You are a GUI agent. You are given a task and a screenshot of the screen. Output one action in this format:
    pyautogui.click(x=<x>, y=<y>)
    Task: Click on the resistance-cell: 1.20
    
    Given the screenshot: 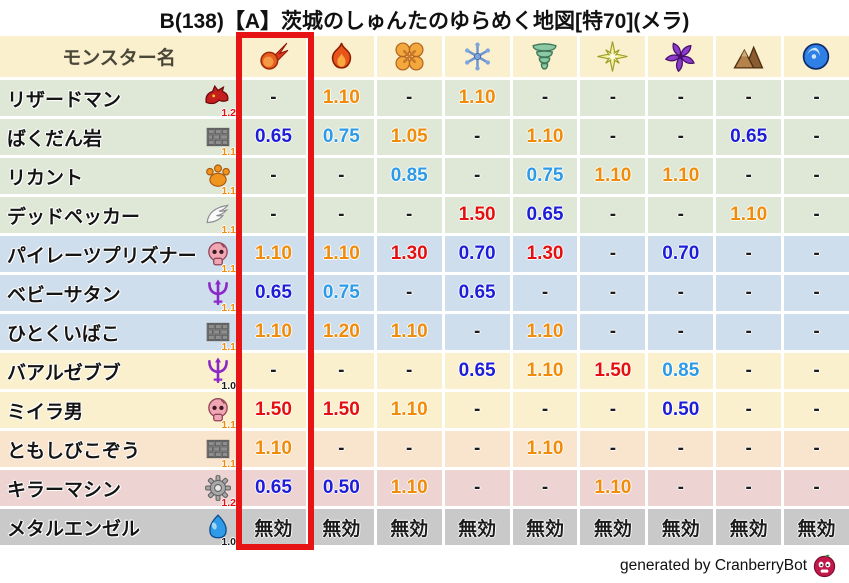 What is the action you would take?
    pyautogui.click(x=341, y=332)
    